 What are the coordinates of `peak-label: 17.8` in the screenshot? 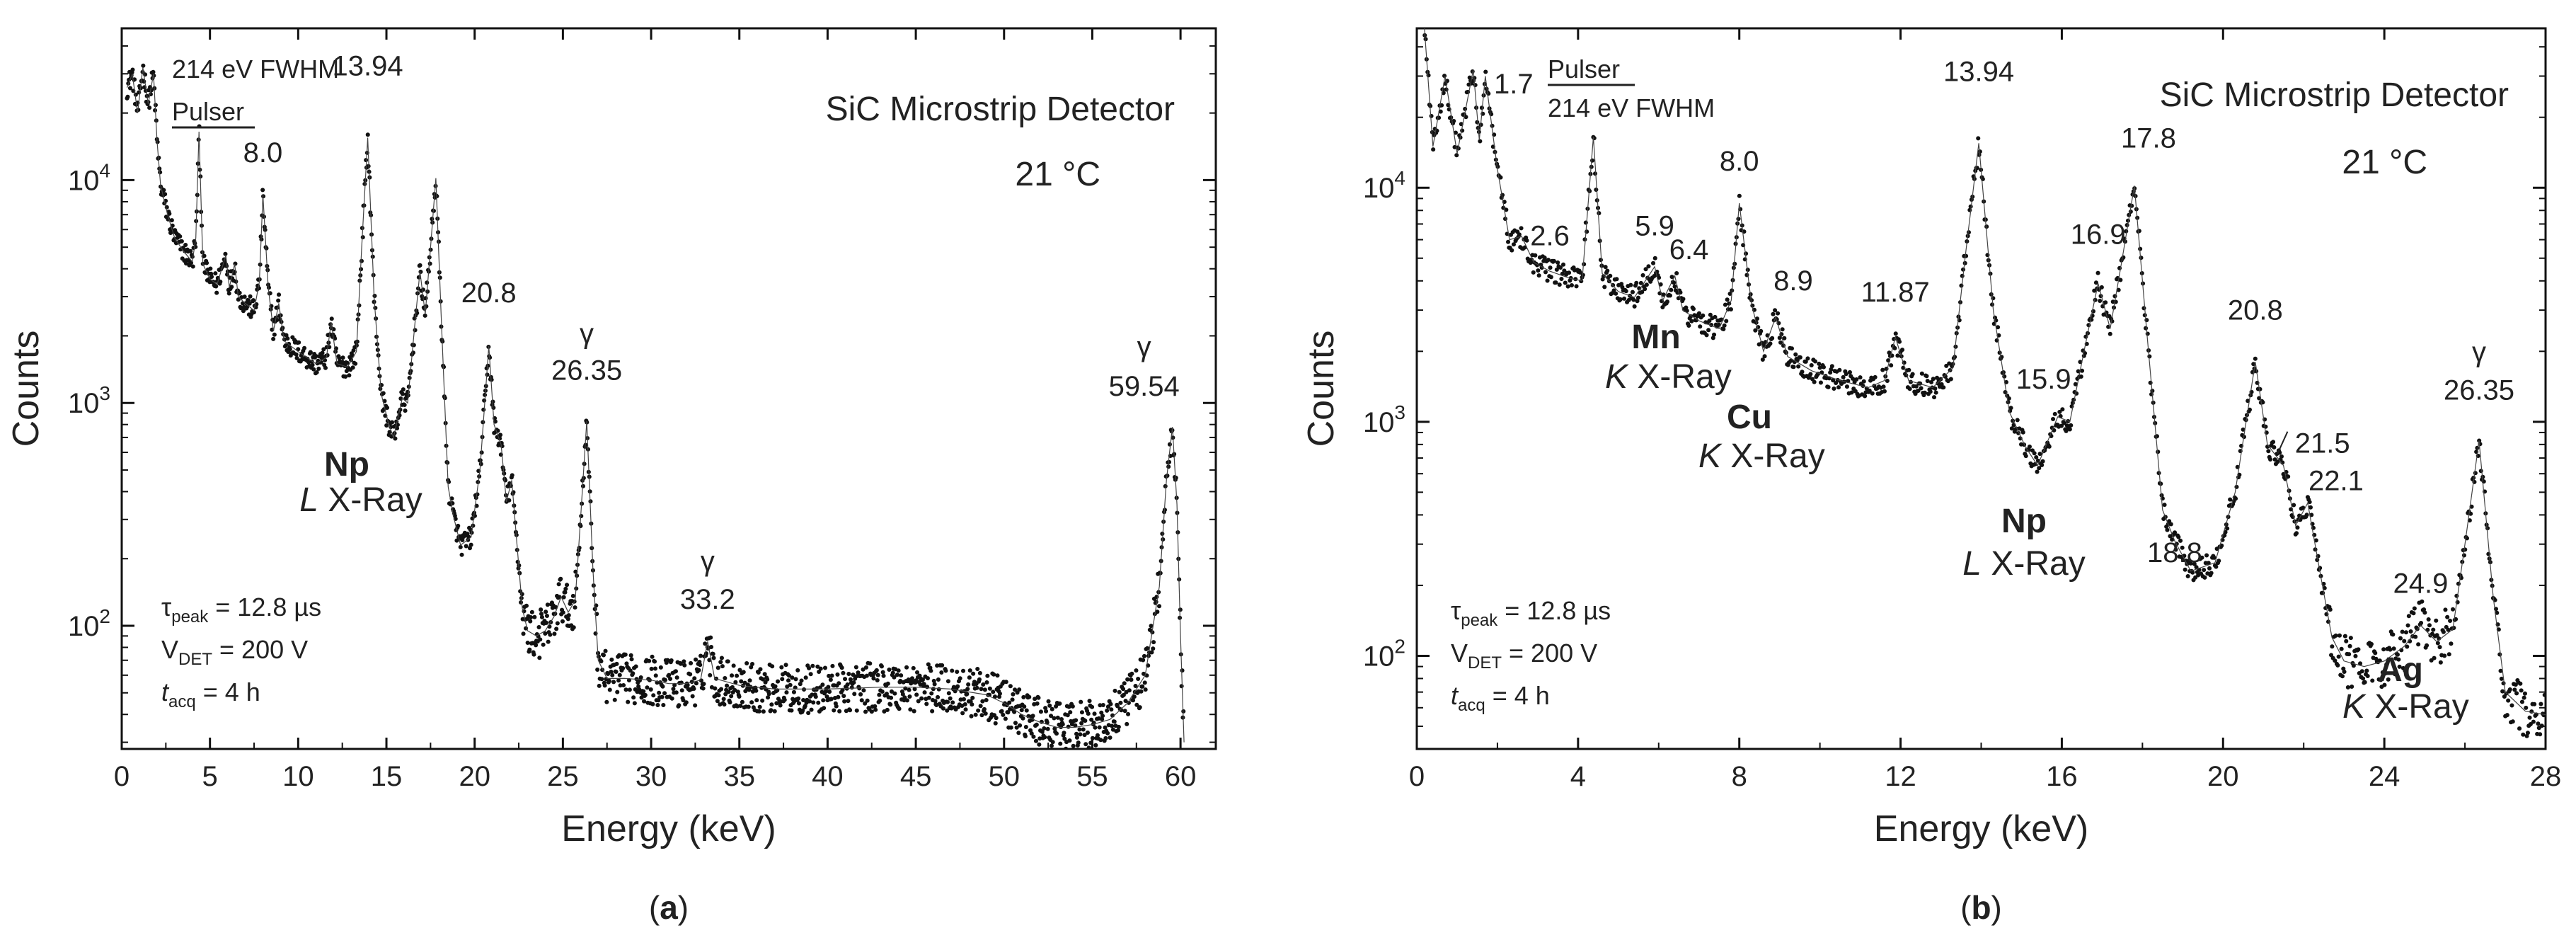 It's located at (2149, 138).